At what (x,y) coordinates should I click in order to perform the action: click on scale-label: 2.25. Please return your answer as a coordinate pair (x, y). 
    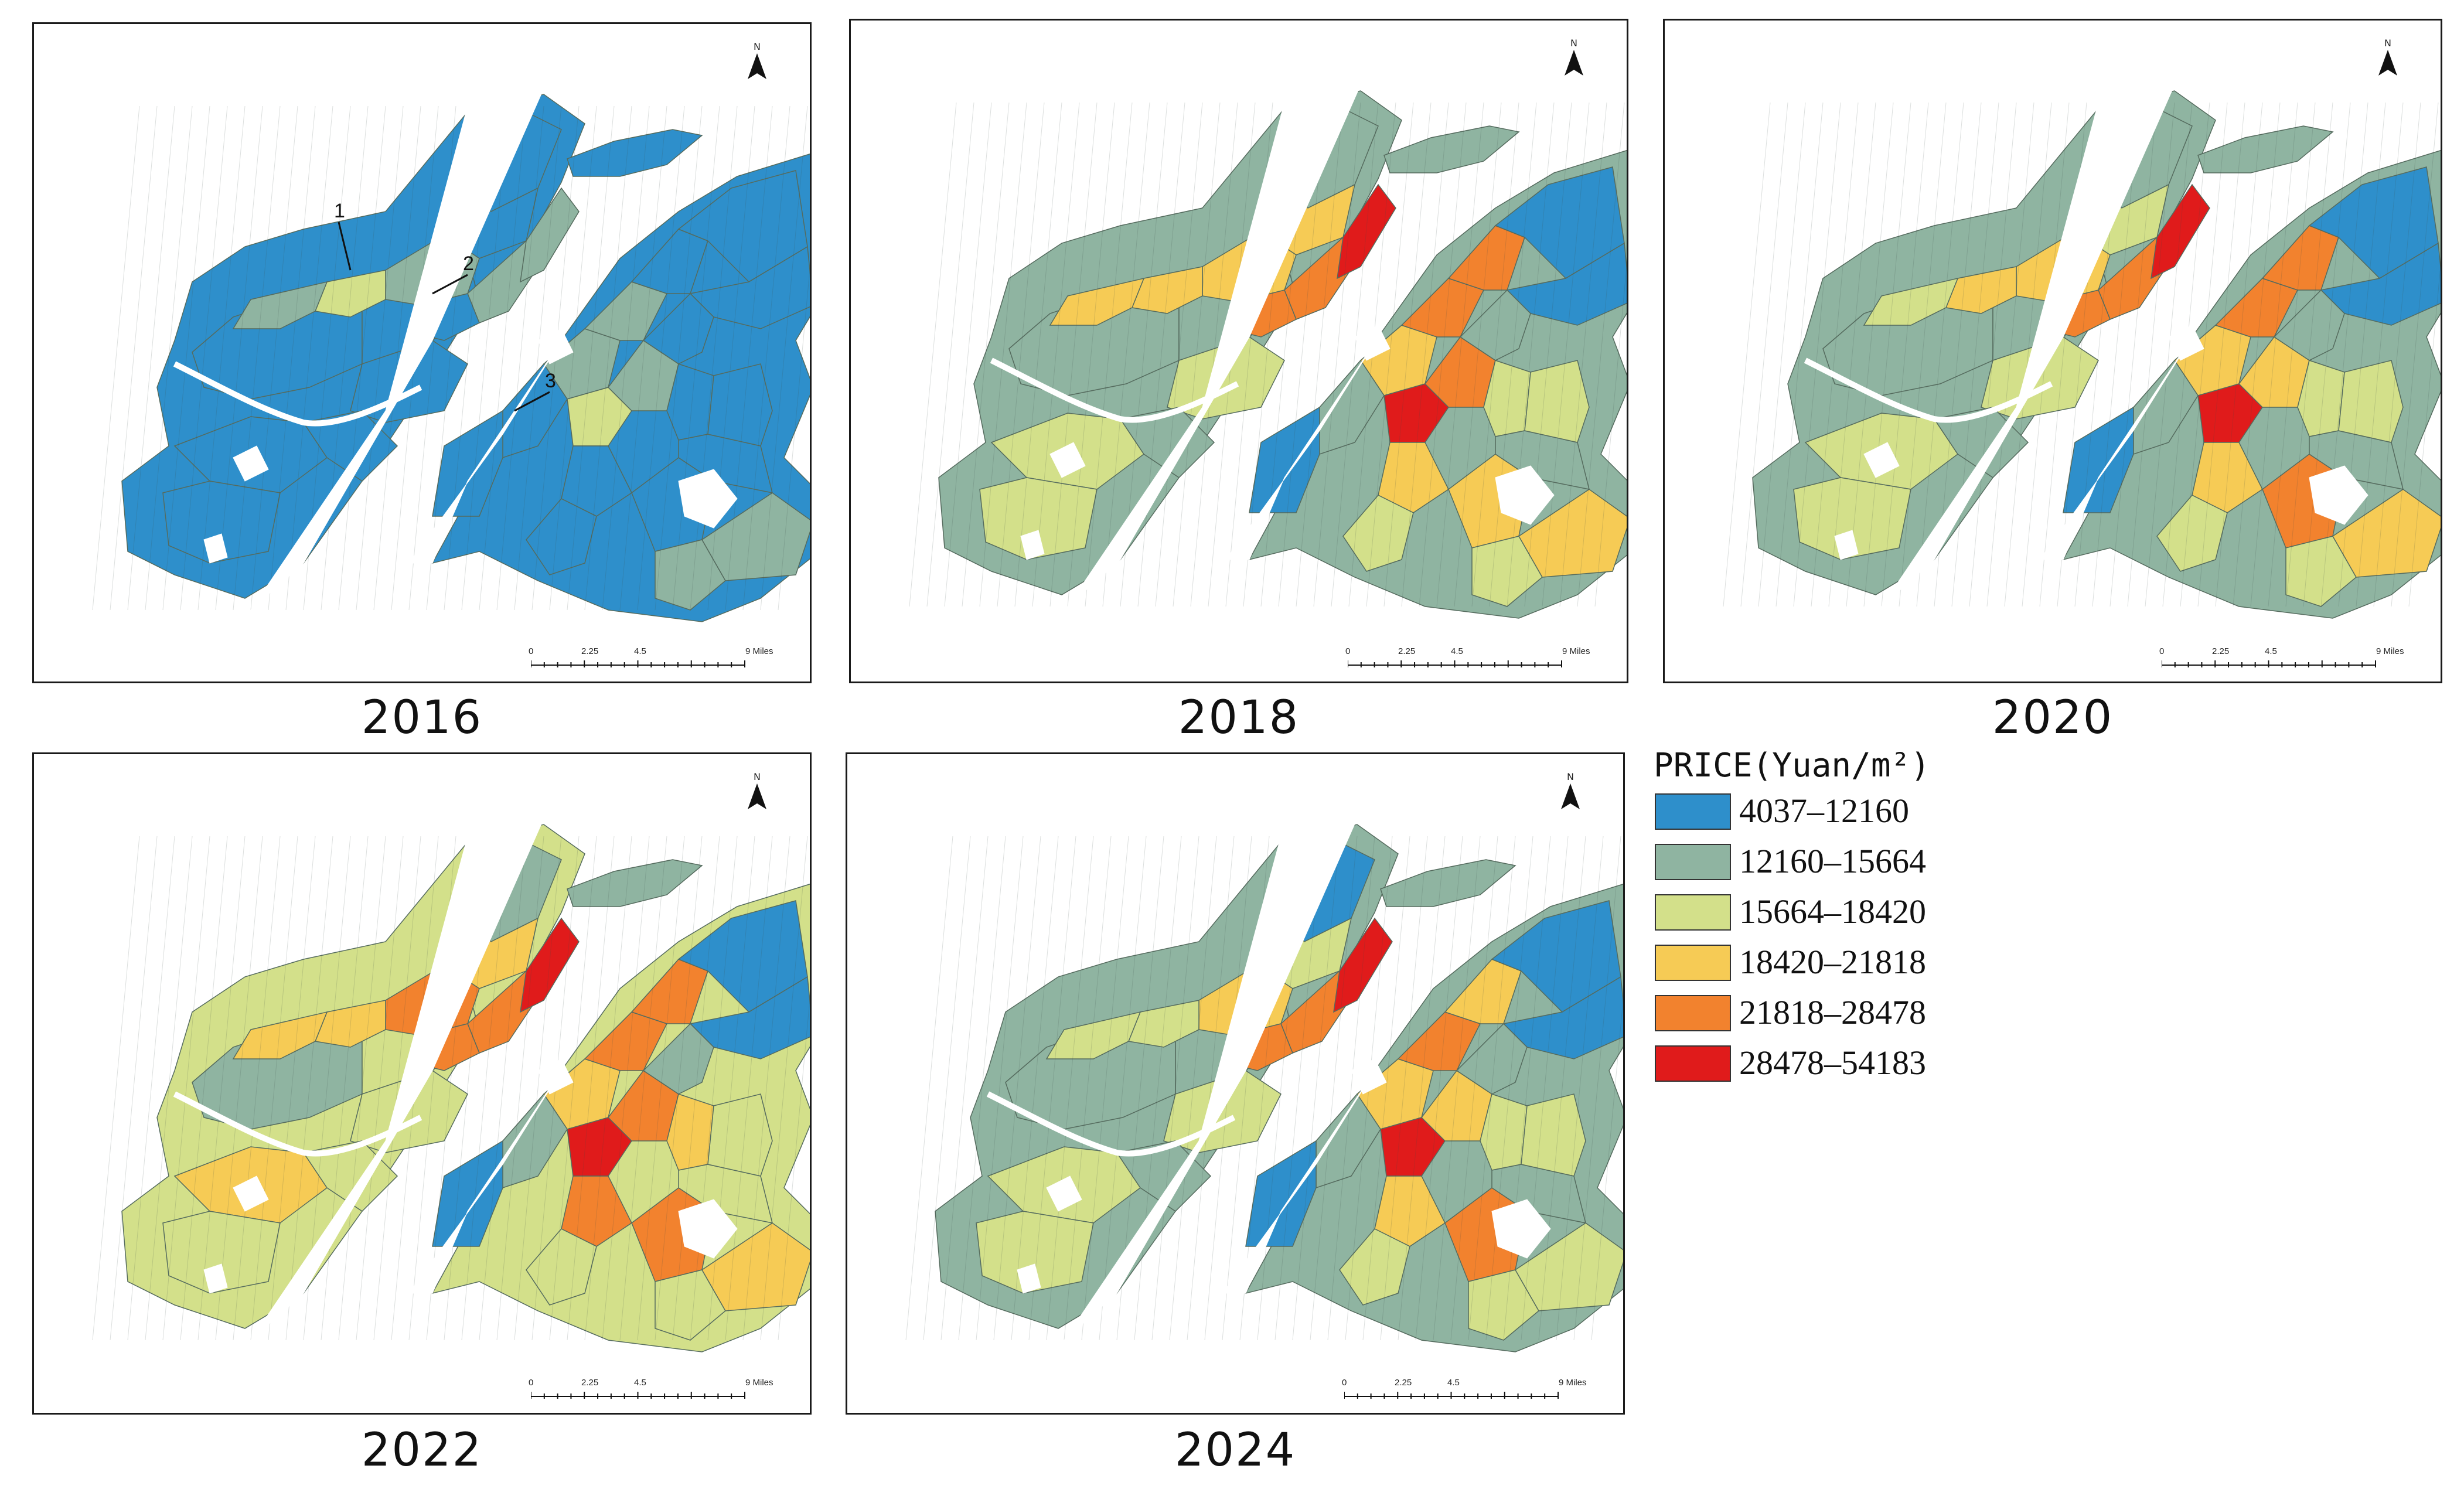
    Looking at the image, I should click on (590, 651).